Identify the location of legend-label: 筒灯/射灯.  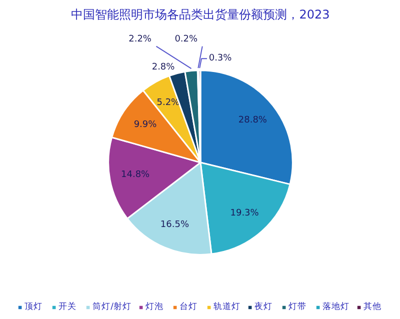
(112, 307).